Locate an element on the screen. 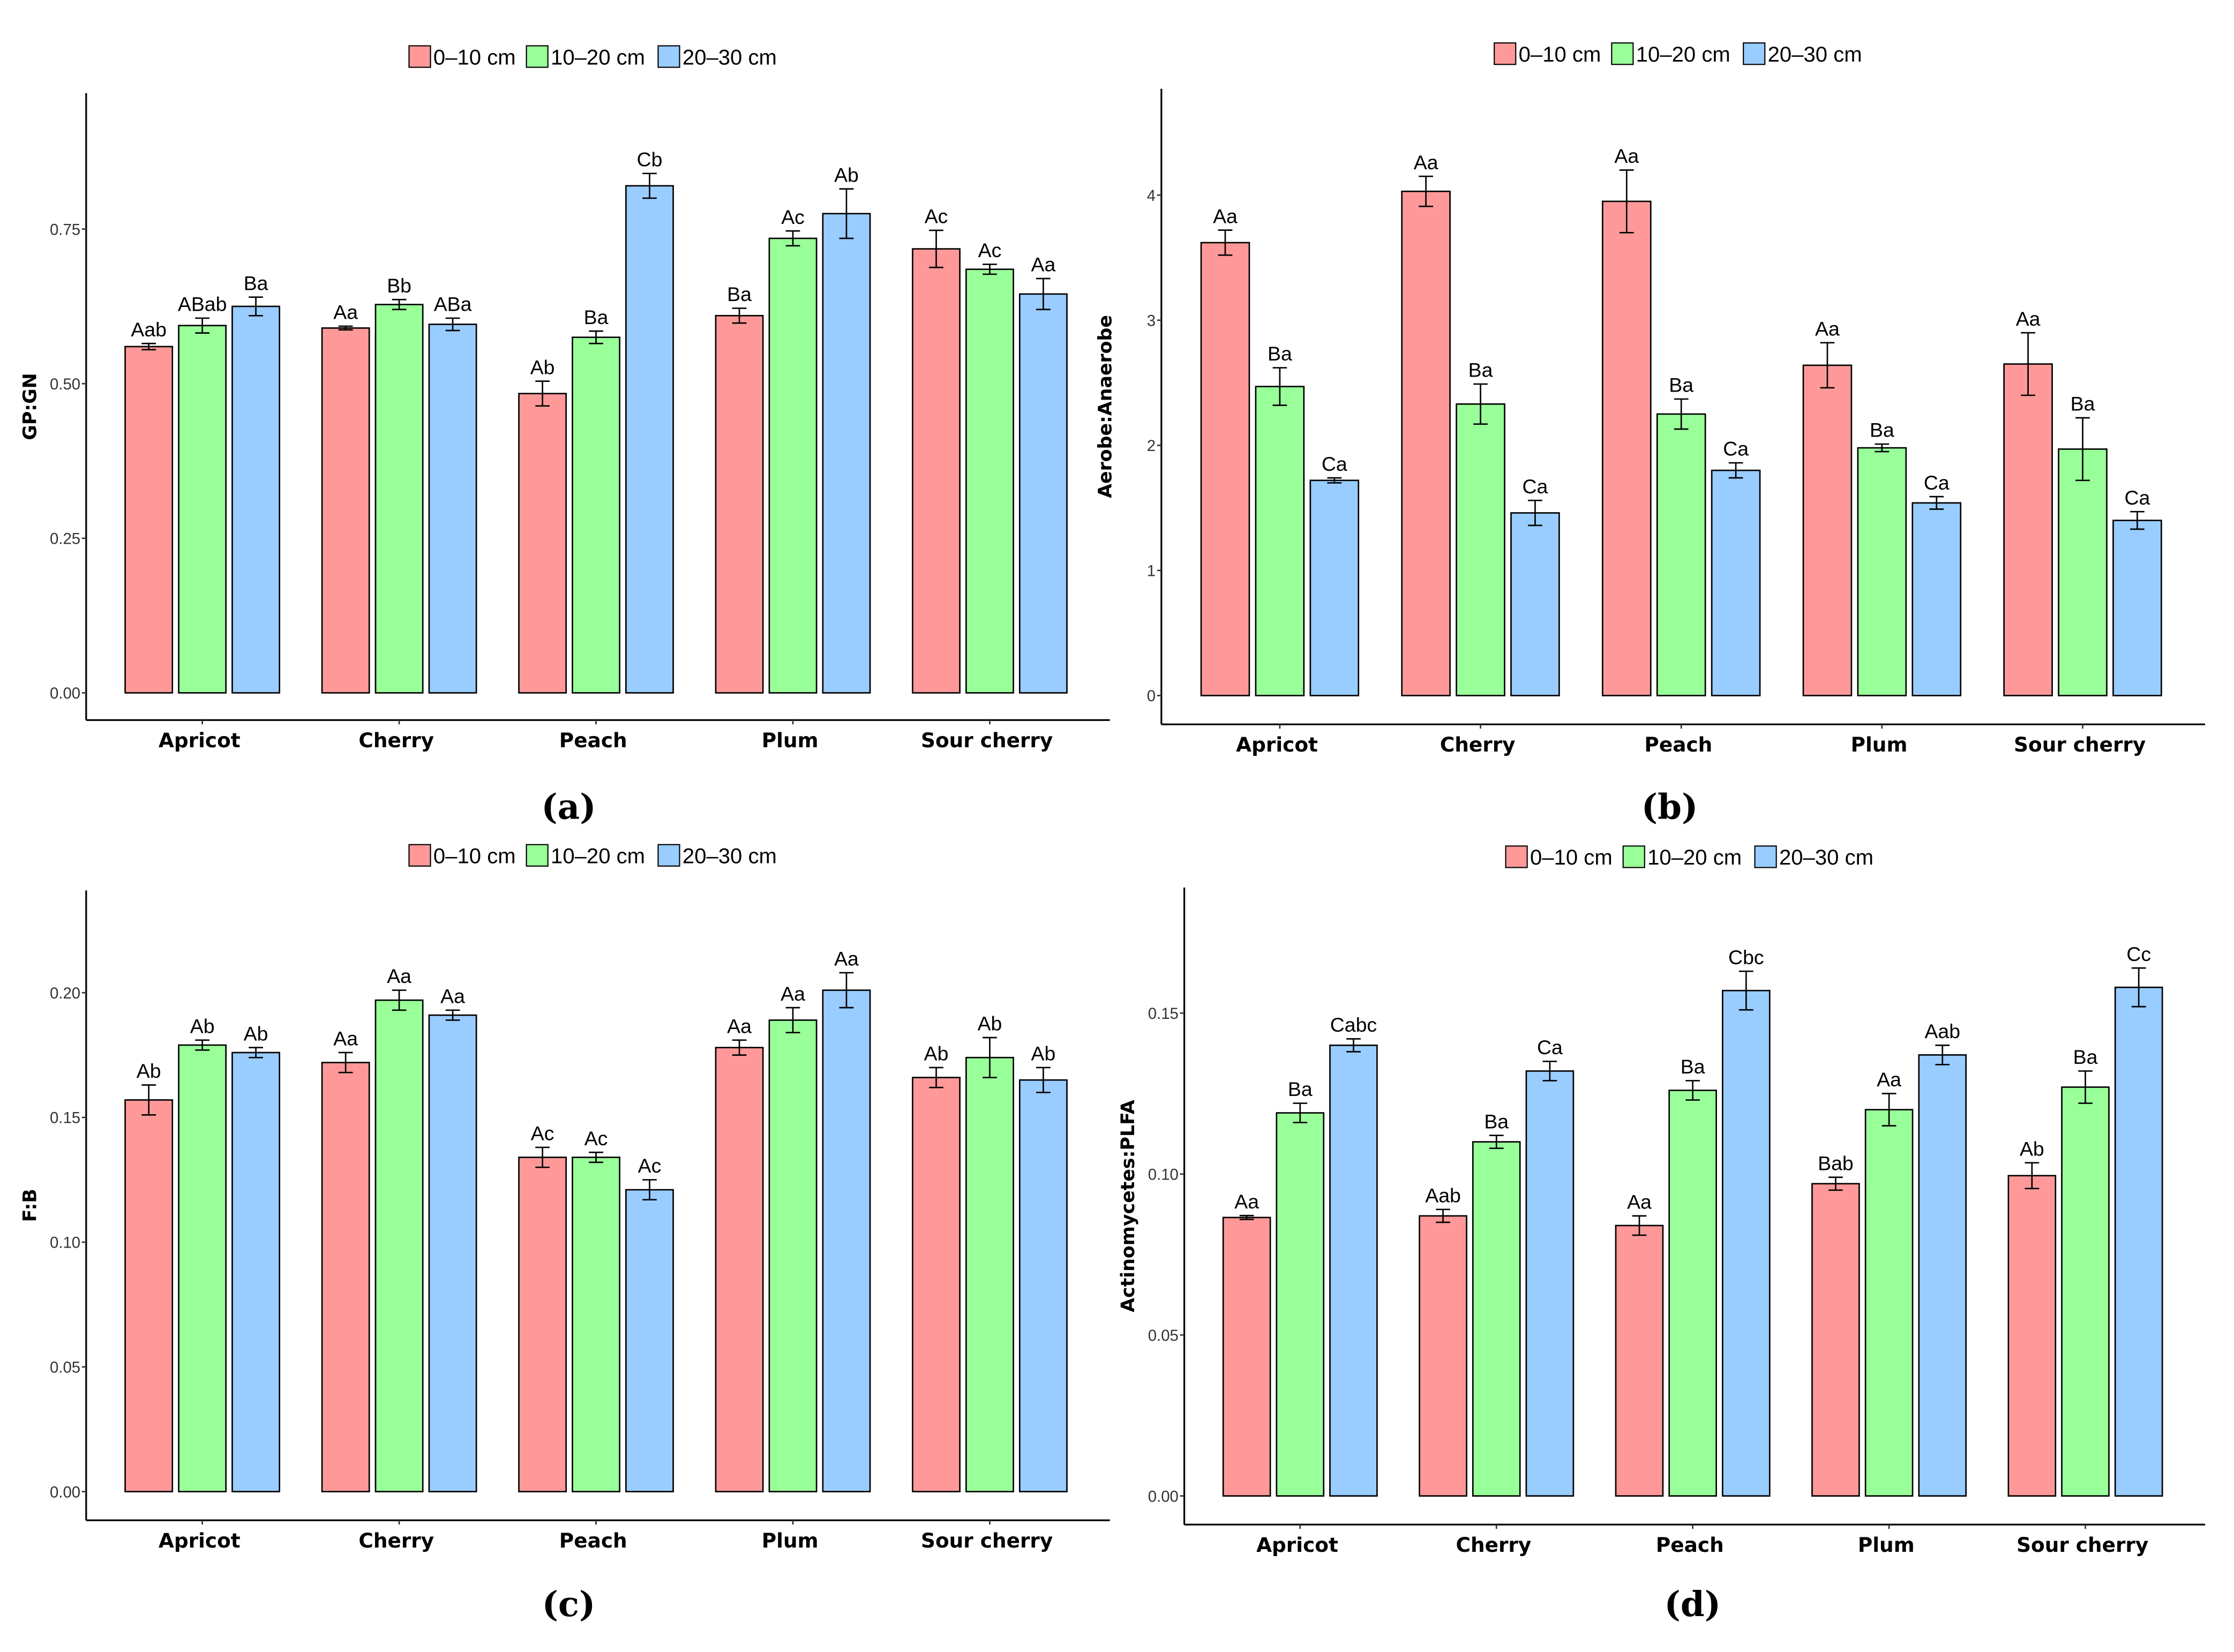  y-tick-label: 2 is located at coordinates (1151, 446).